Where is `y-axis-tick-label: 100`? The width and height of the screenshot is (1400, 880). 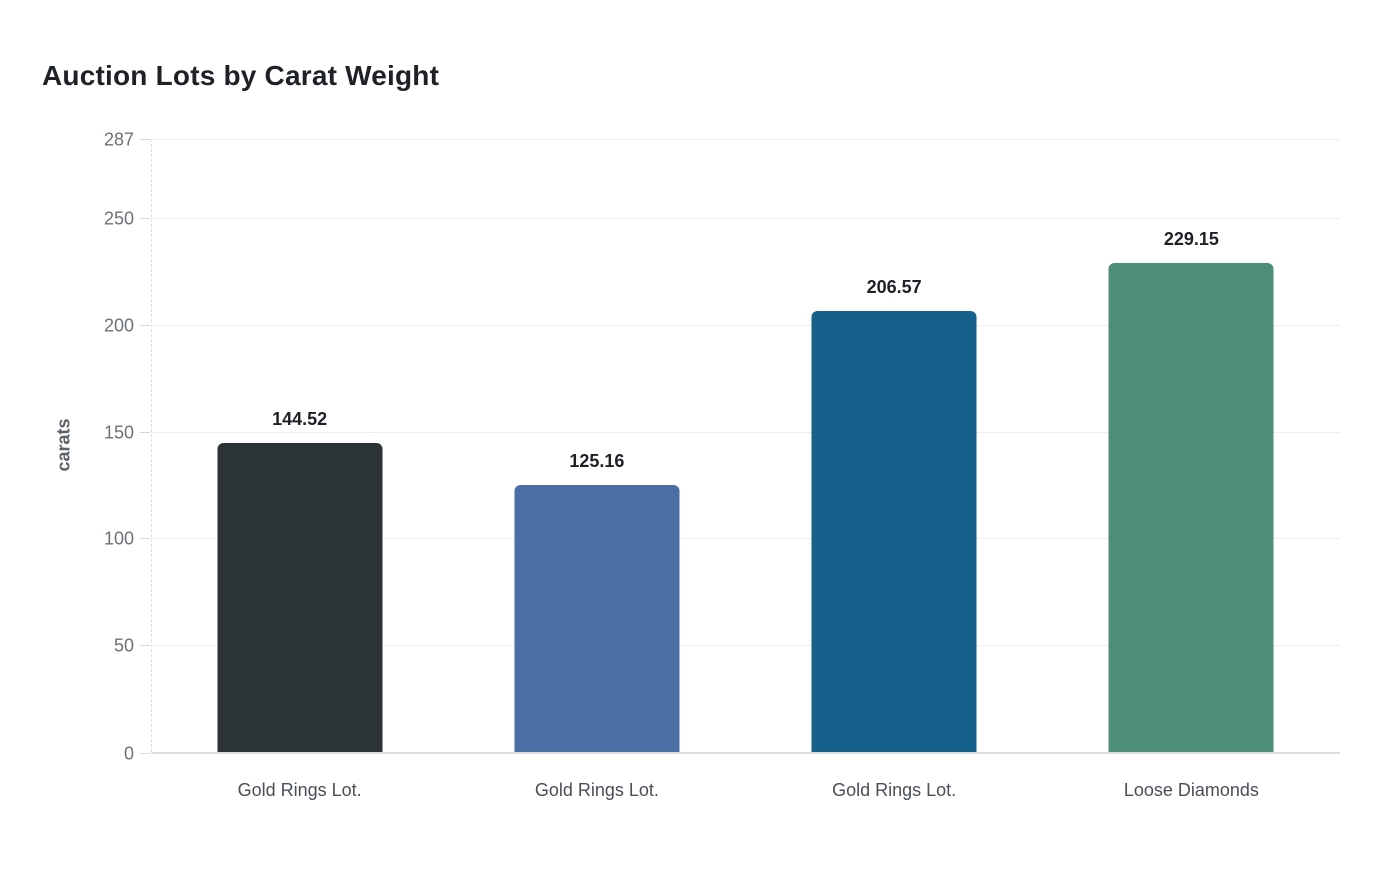
y-axis-tick-label: 100 is located at coordinates (118, 538).